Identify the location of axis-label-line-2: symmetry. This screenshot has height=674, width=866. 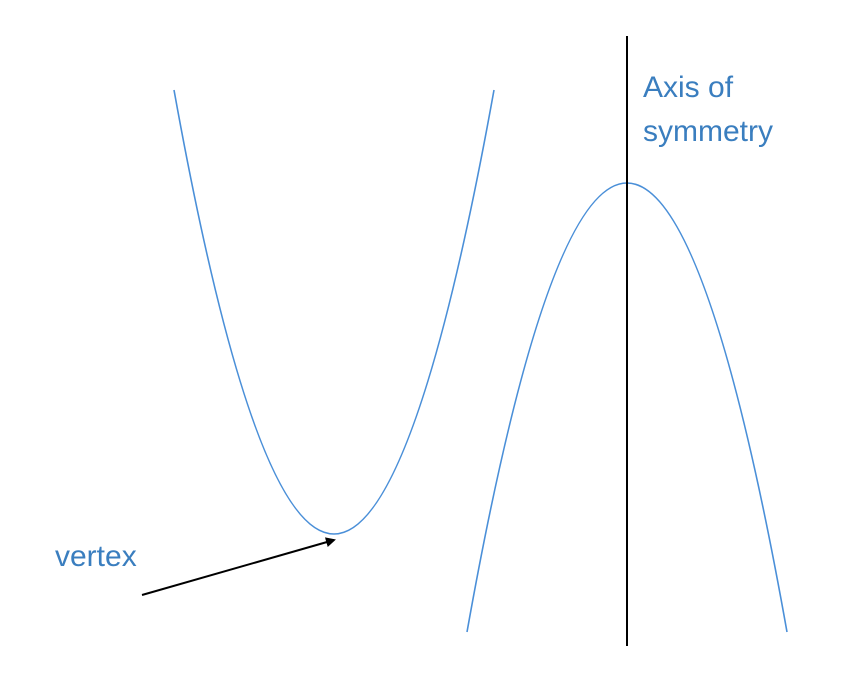
(708, 131).